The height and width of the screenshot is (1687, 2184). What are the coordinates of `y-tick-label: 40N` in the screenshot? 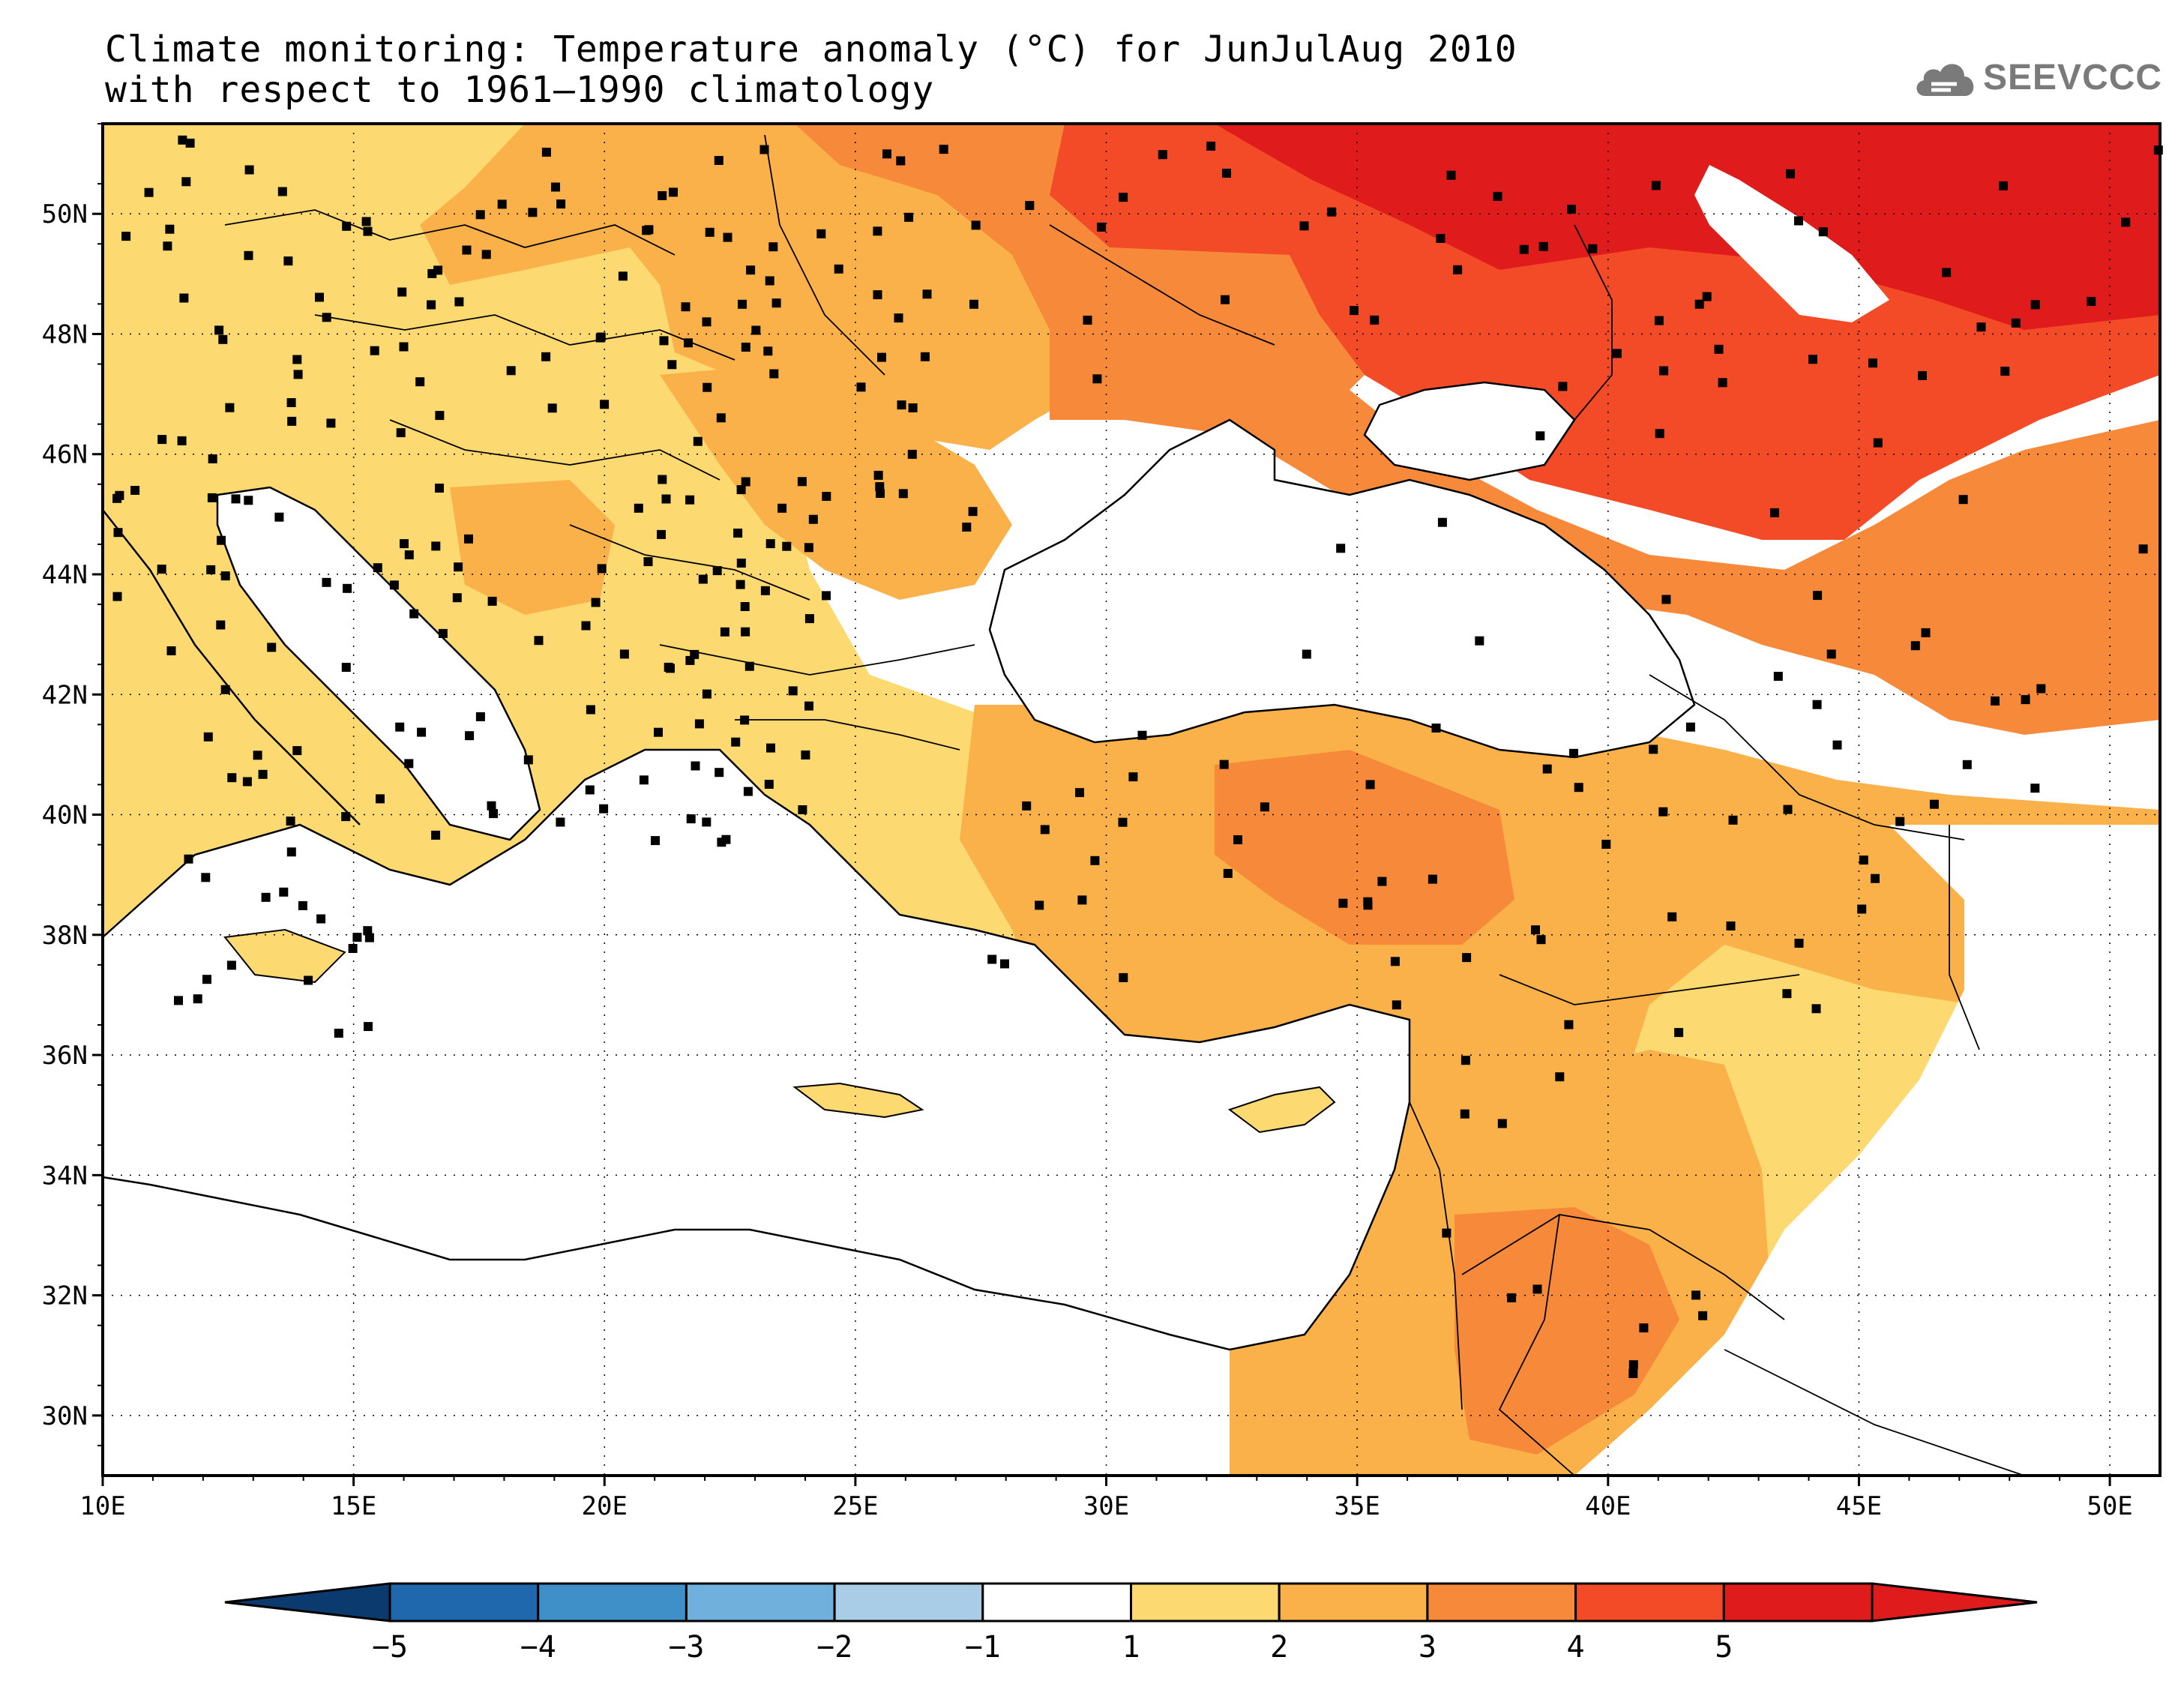 It's located at (65, 816).